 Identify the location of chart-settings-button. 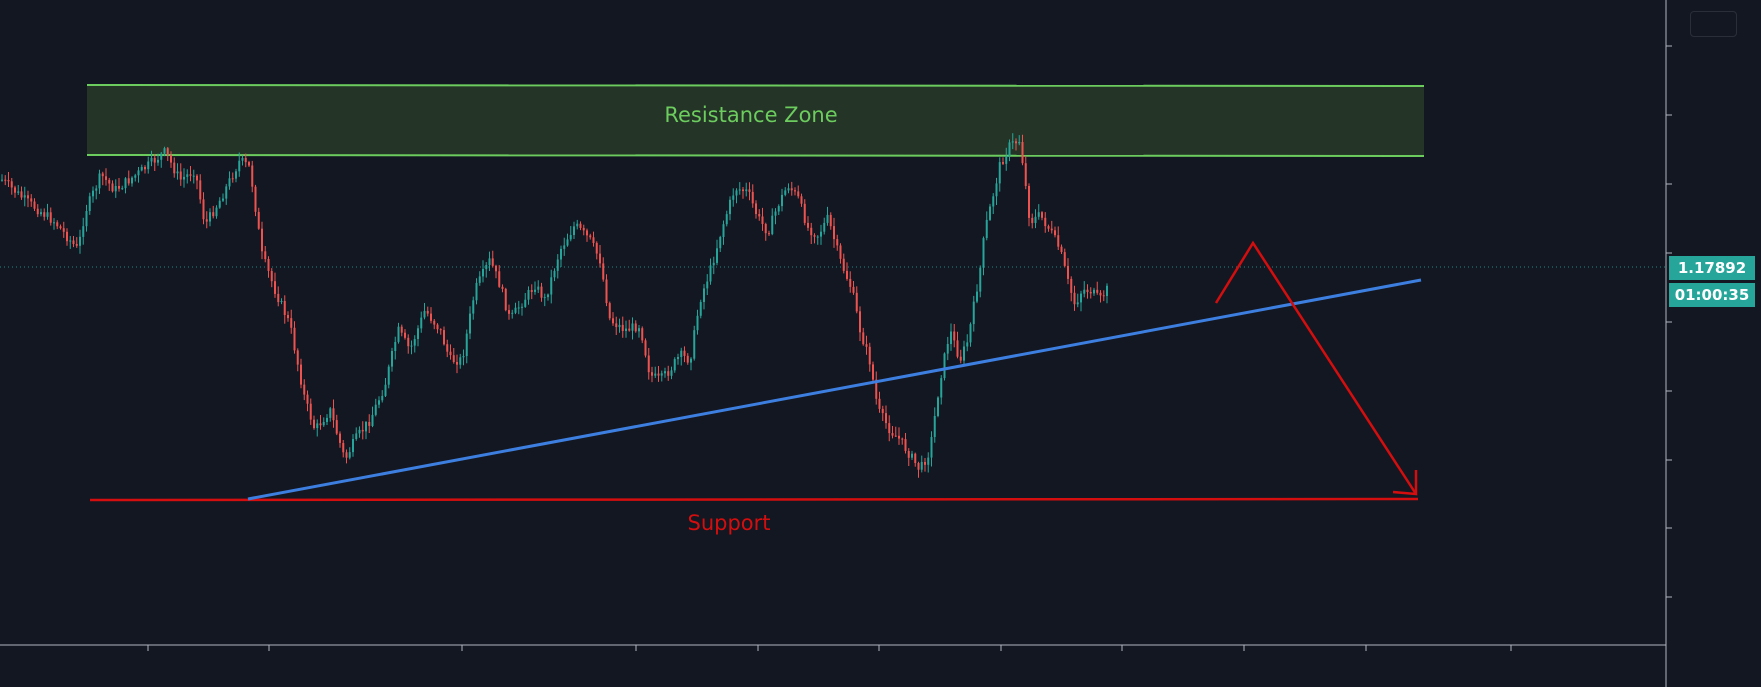
(1713, 24).